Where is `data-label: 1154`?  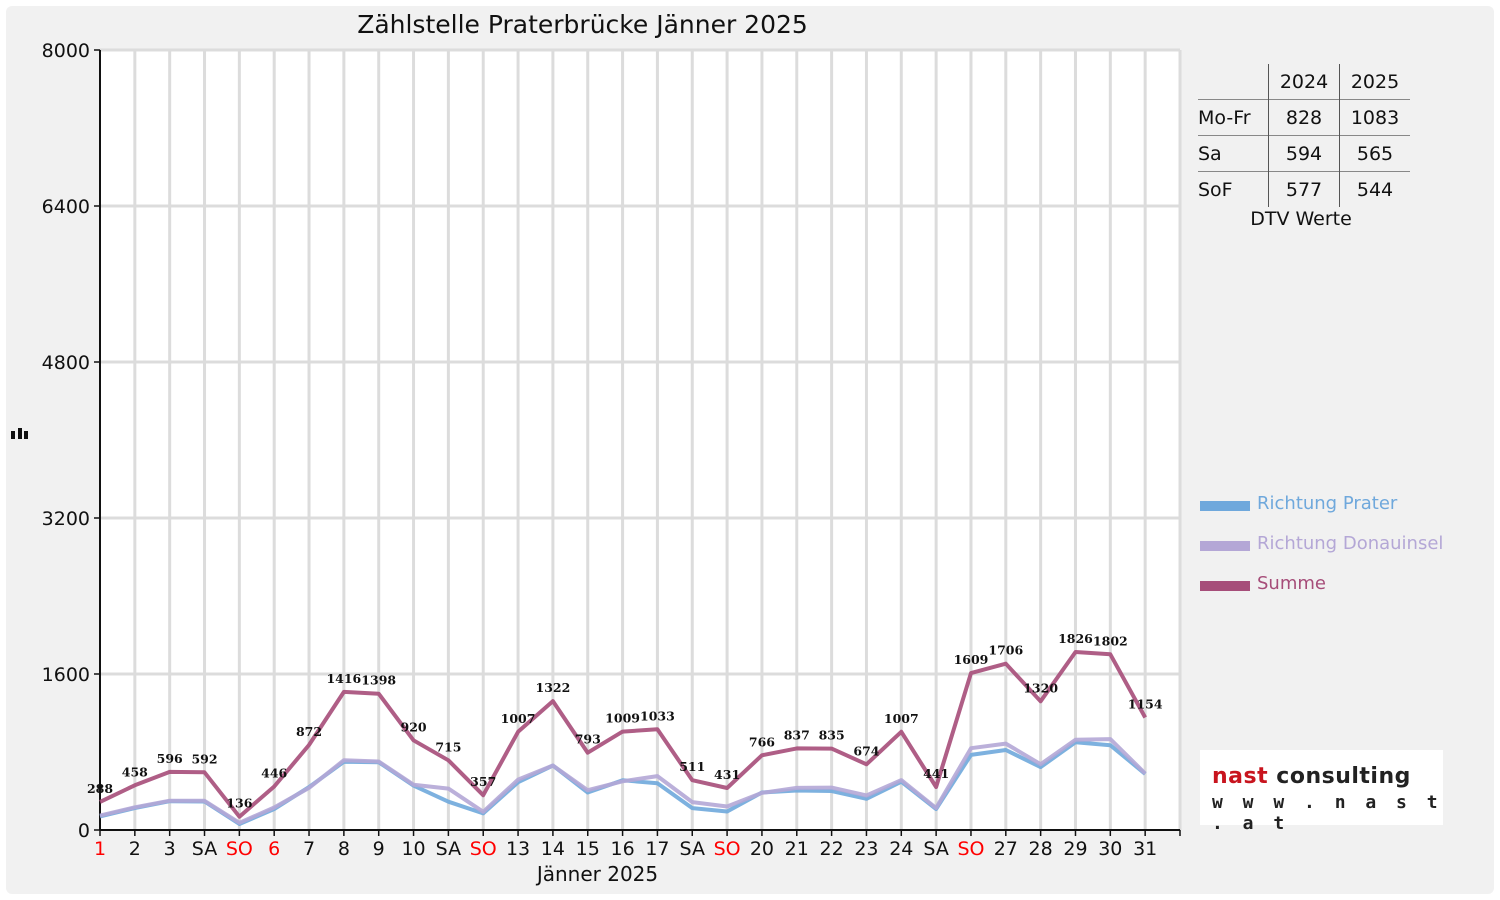 data-label: 1154 is located at coordinates (1145, 703).